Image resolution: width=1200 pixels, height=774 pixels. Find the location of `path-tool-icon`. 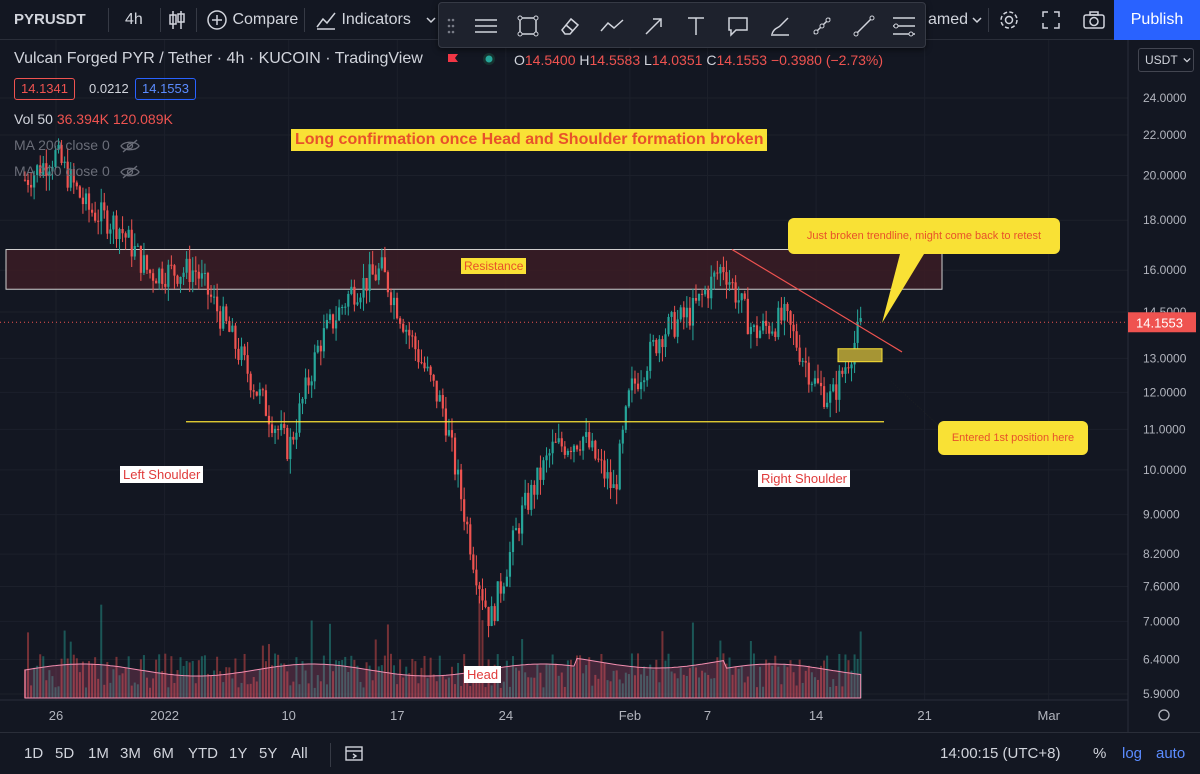

path-tool-icon is located at coordinates (612, 26).